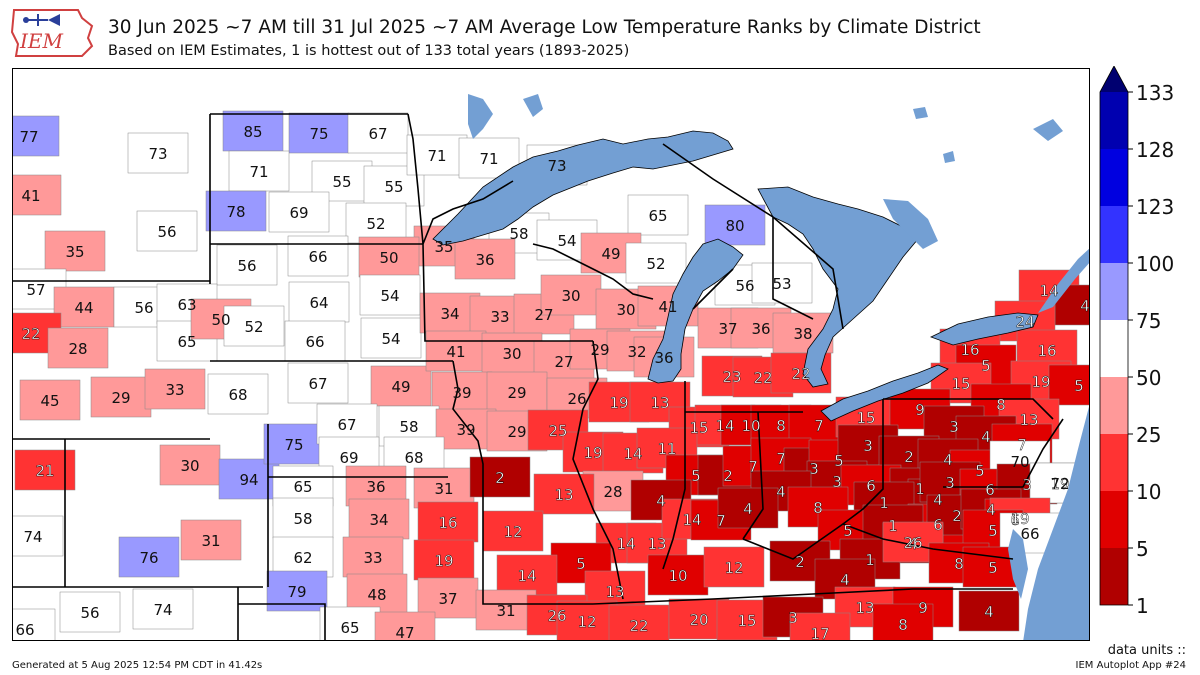 The image size is (1200, 675). What do you see at coordinates (1114, 79) in the screenshot?
I see `colorbar-extend-arrow` at bounding box center [1114, 79].